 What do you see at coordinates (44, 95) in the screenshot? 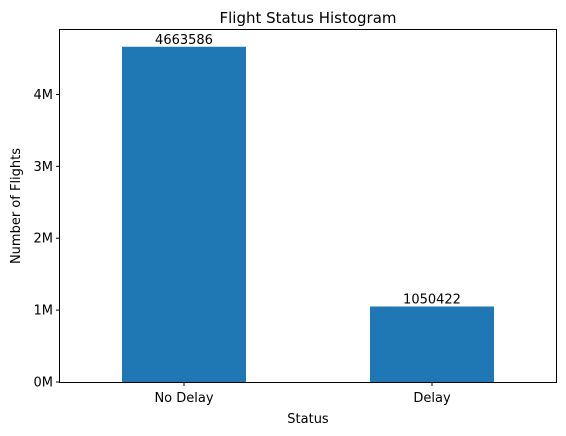
I see `y-tick-label: 4M` at bounding box center [44, 95].